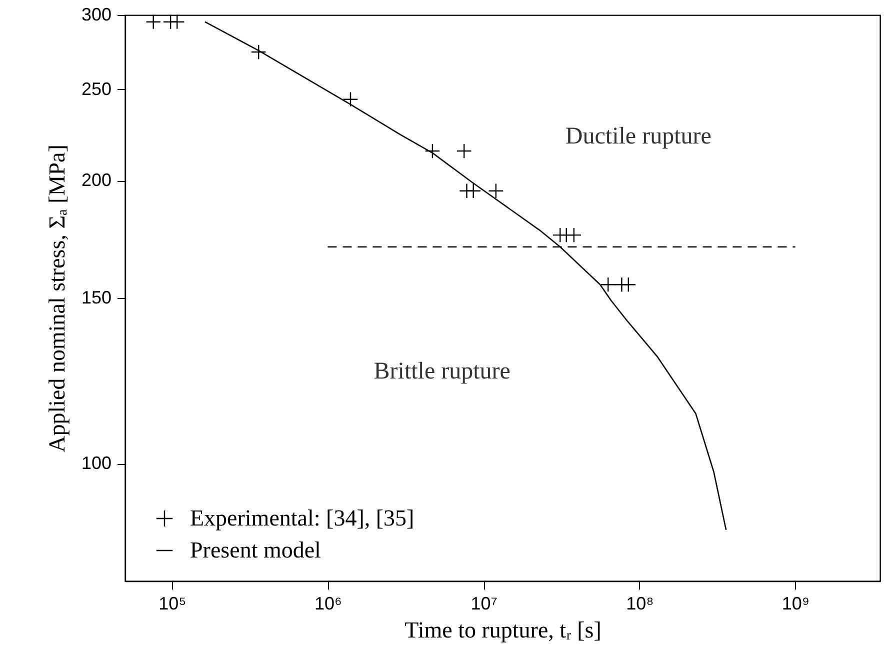 Image resolution: width=896 pixels, height=662 pixels. I want to click on x-axis-title: Time to rupture, tᵣ [s], so click(503, 630).